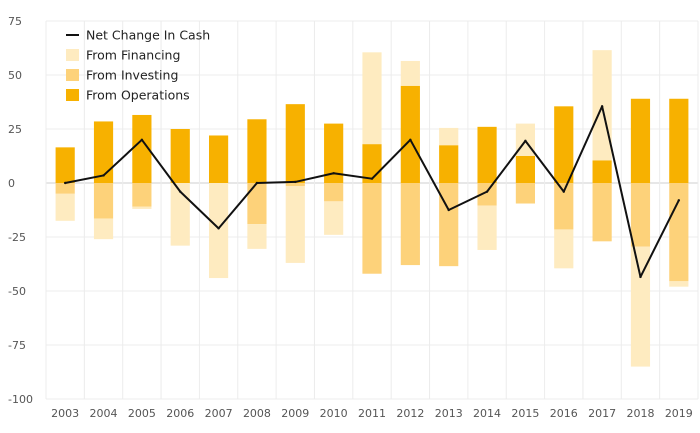  I want to click on point-net-change-2013, so click(448, 210).